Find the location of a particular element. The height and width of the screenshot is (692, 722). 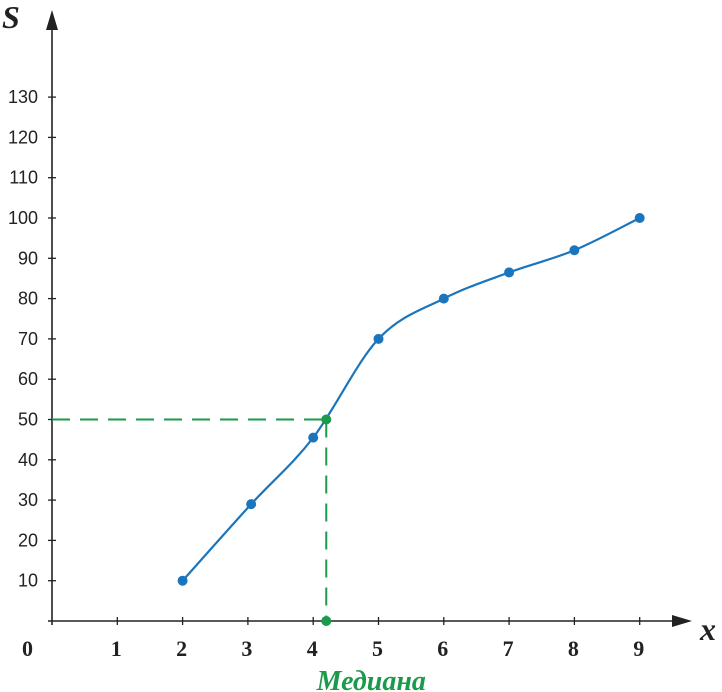

y-tick-label: 20 is located at coordinates (28, 540).